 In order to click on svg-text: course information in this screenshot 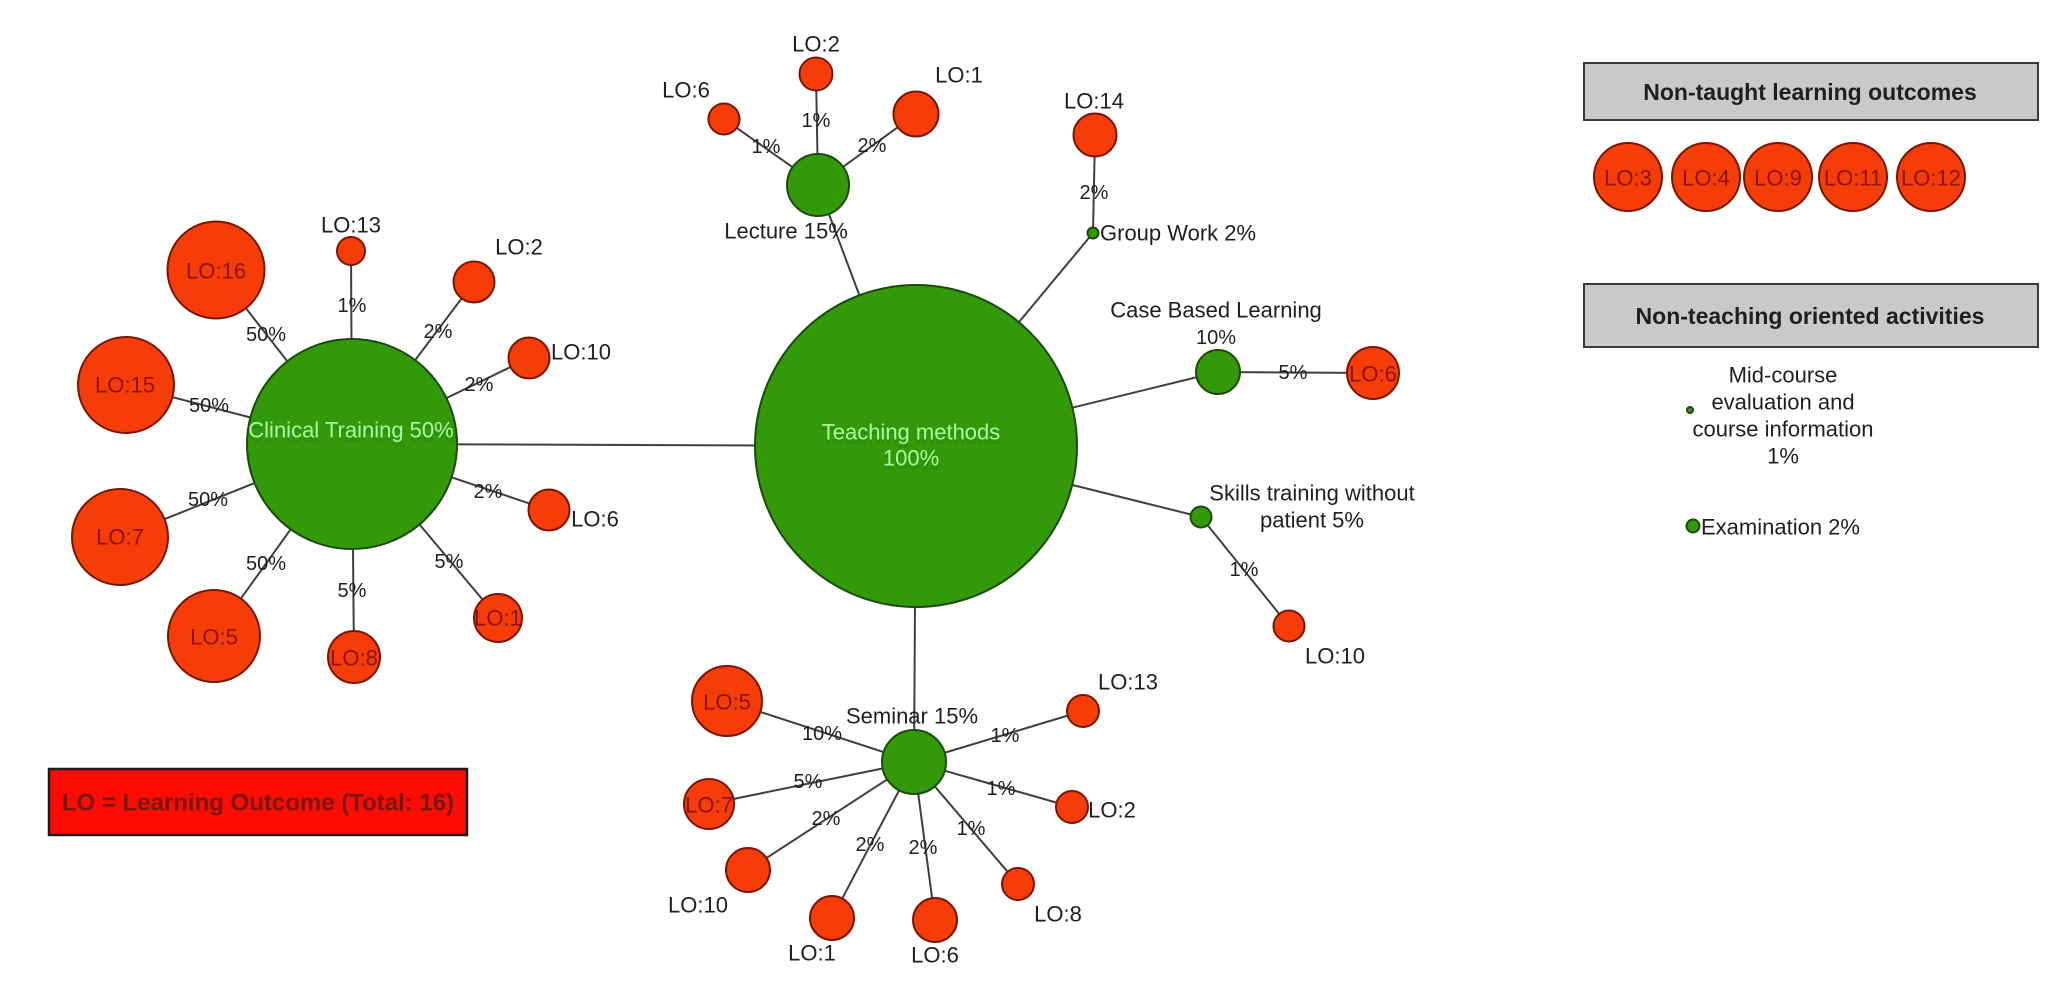, I will do `click(1783, 429)`.